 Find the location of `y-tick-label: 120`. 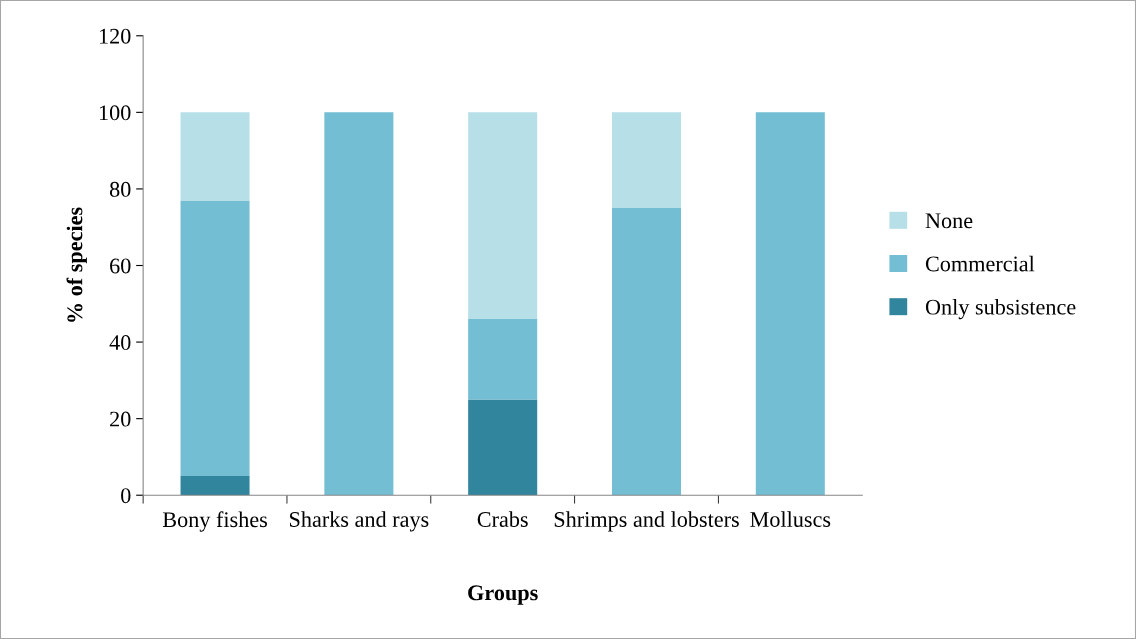

y-tick-label: 120 is located at coordinates (115, 36).